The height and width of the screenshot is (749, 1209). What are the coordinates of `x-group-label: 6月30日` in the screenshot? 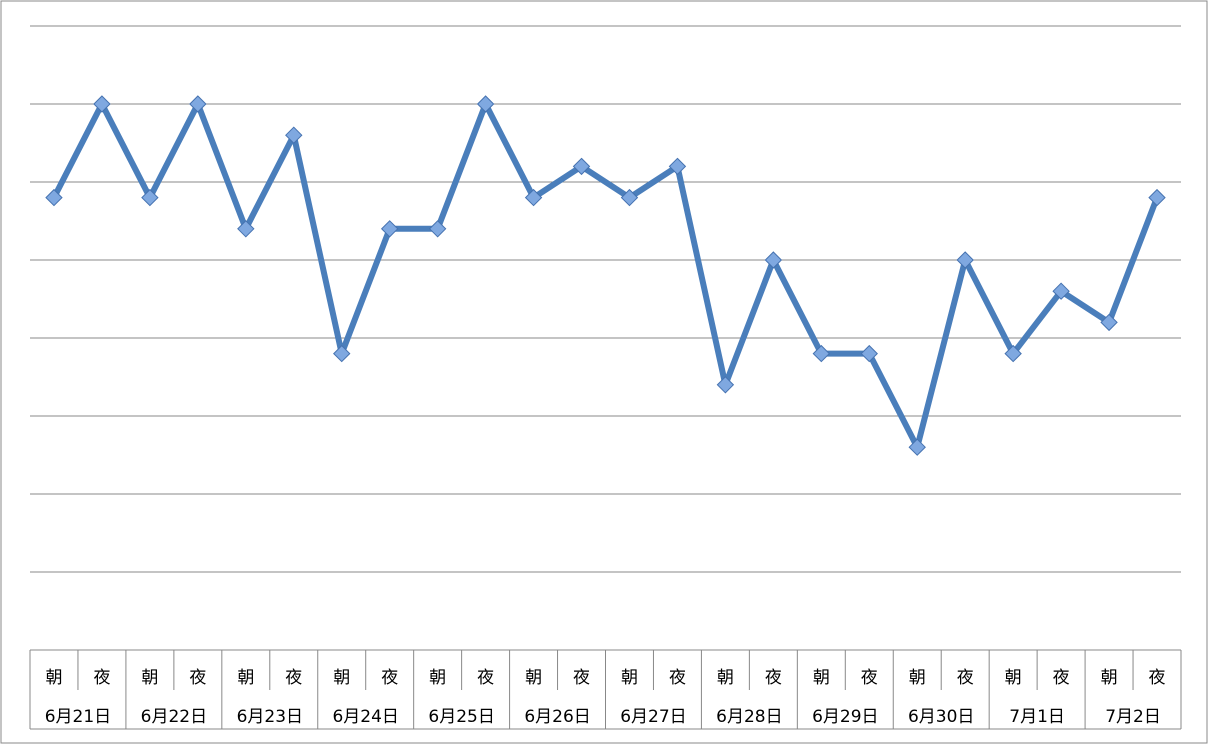 It's located at (941, 717).